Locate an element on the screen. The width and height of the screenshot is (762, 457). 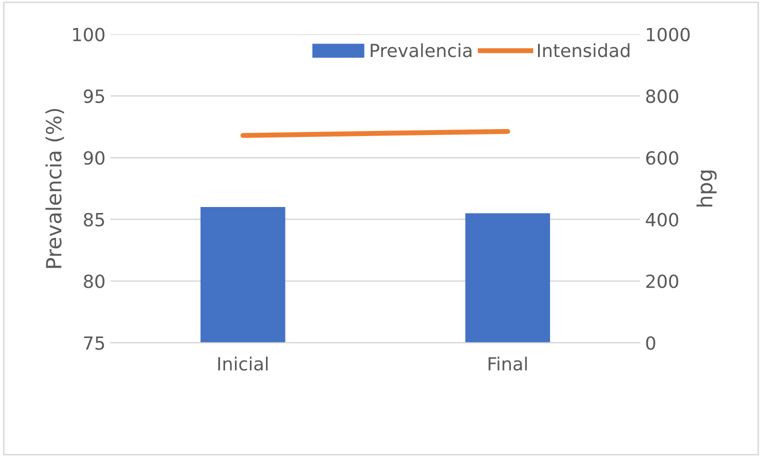
y-axis-title: Prevalencia (%) is located at coordinates (54, 188).